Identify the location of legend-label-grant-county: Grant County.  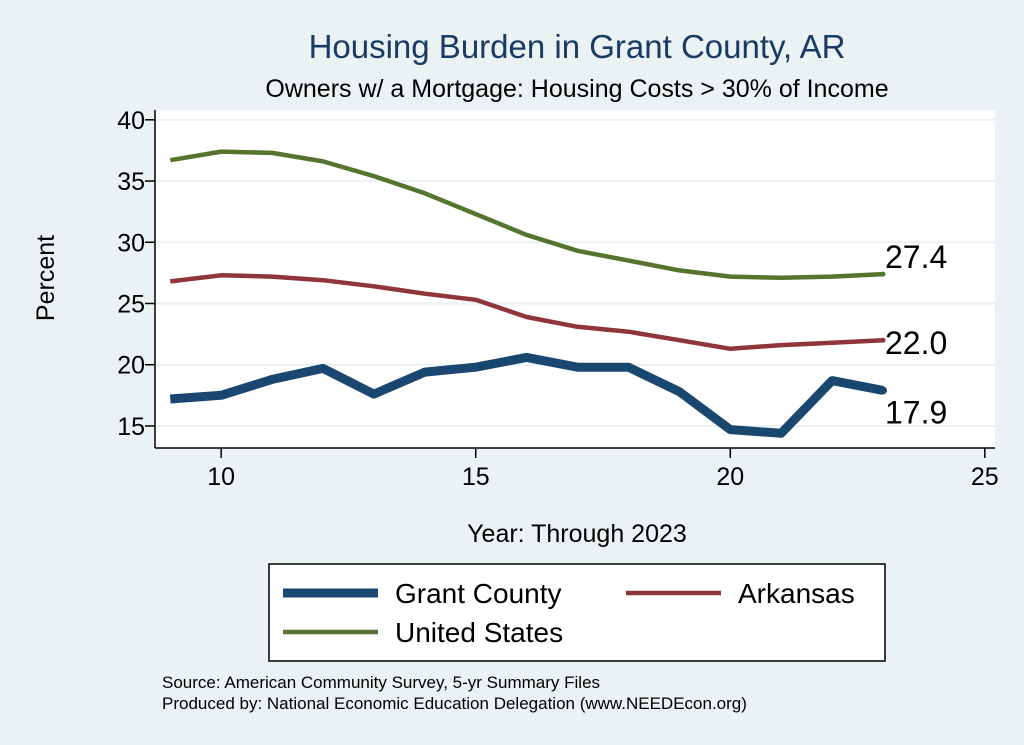
(478, 593).